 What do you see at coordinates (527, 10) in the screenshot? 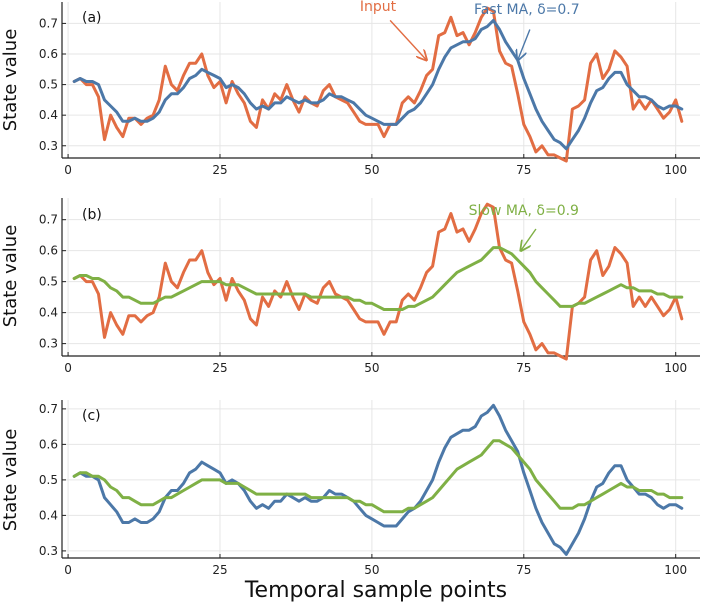
I see `panel-a-fast-annotation-label: Fast MA, δ=0.7` at bounding box center [527, 10].